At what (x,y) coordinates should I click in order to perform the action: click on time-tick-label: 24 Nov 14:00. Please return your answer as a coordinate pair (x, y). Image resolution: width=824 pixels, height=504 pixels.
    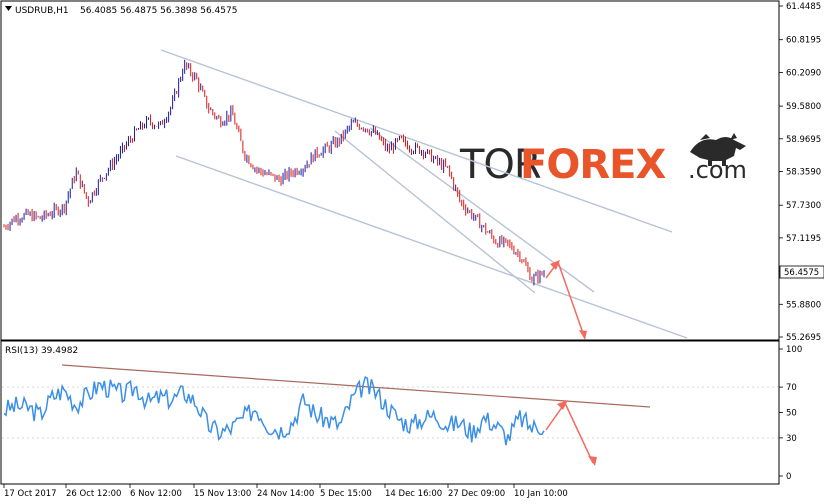
    Looking at the image, I should click on (285, 494).